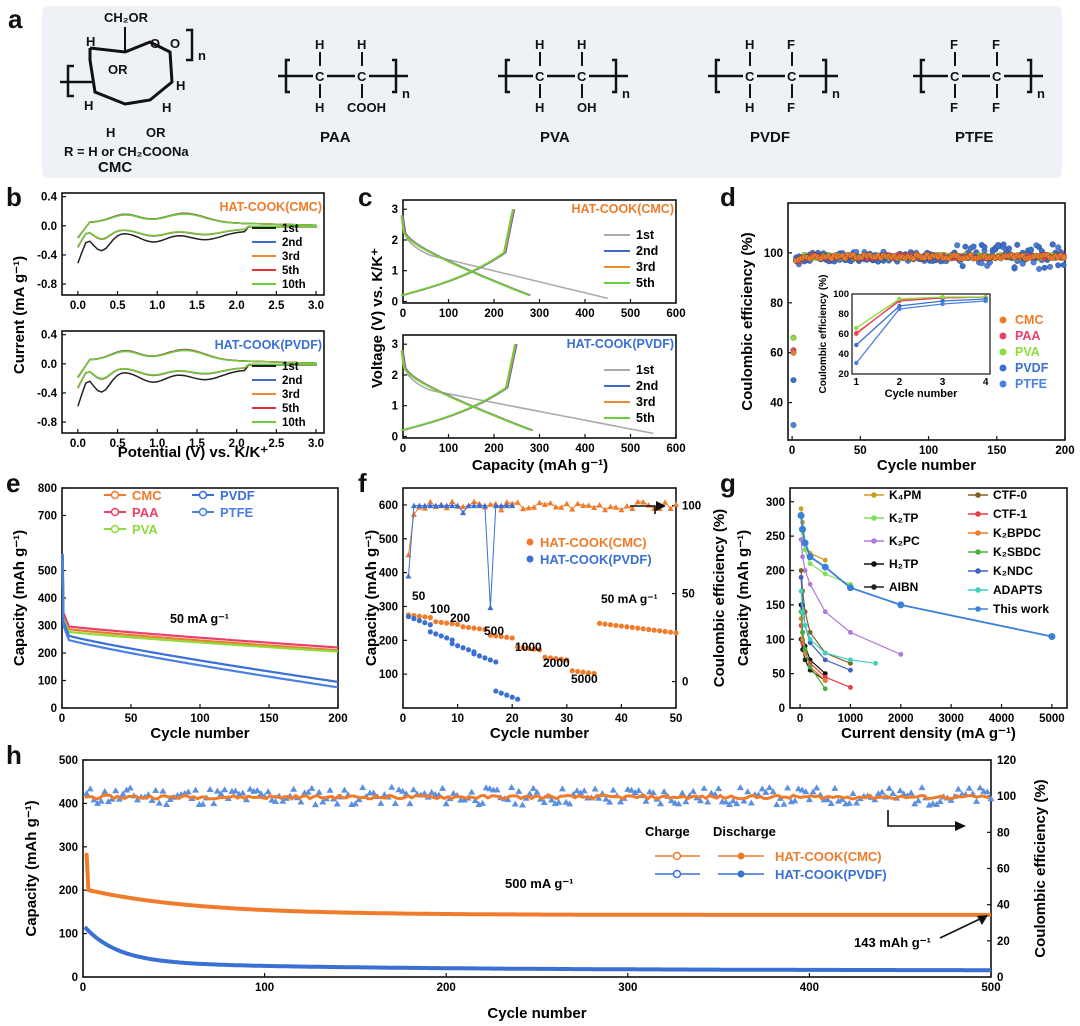 This screenshot has width=1080, height=1026. I want to click on e-legend-PVA: PVA, so click(145, 529).